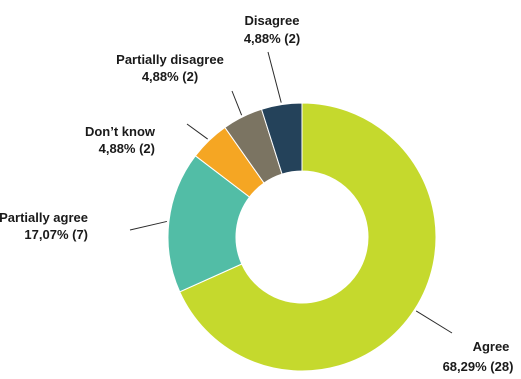 Image resolution: width=521 pixels, height=379 pixels. Describe the element at coordinates (127, 148) in the screenshot. I see `slice-value-dont-know: 4,88% (2)` at that location.